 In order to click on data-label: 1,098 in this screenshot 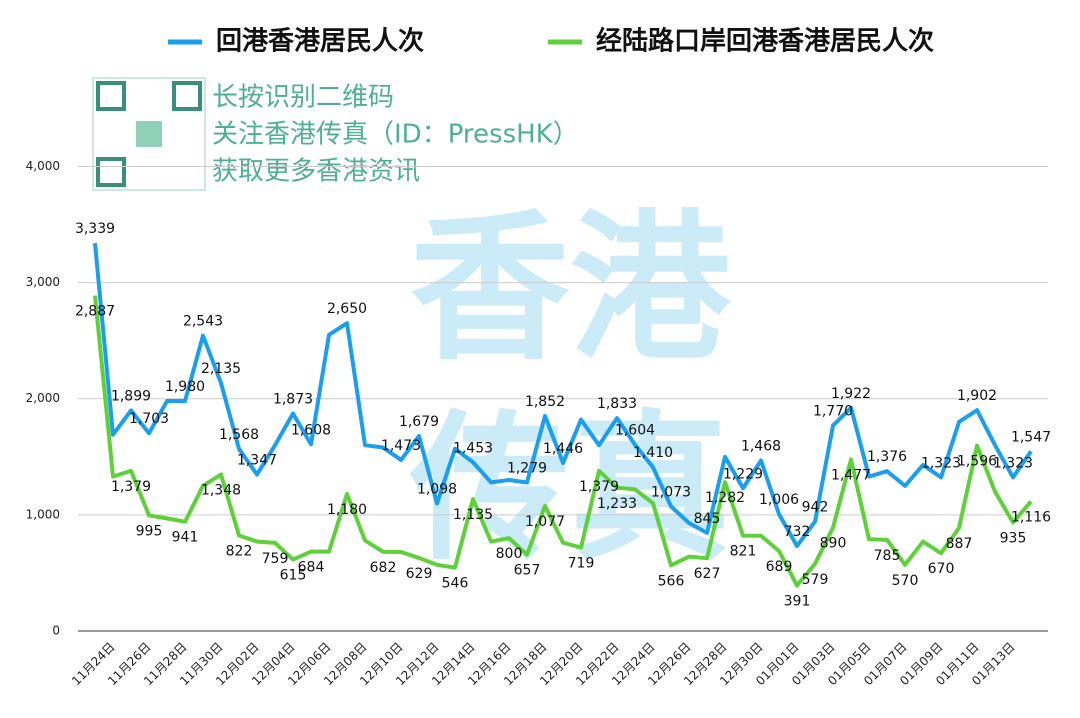, I will do `click(437, 489)`.